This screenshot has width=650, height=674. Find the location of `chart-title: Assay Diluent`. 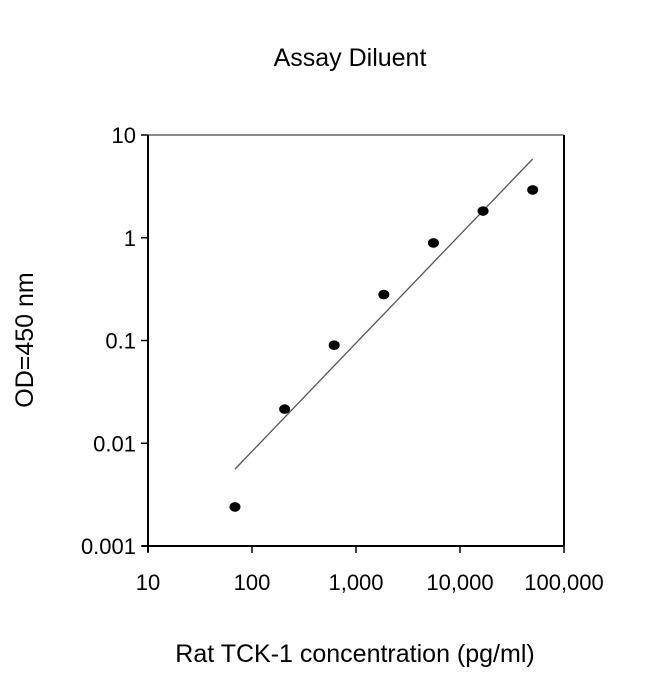

chart-title: Assay Diluent is located at coordinates (350, 58).